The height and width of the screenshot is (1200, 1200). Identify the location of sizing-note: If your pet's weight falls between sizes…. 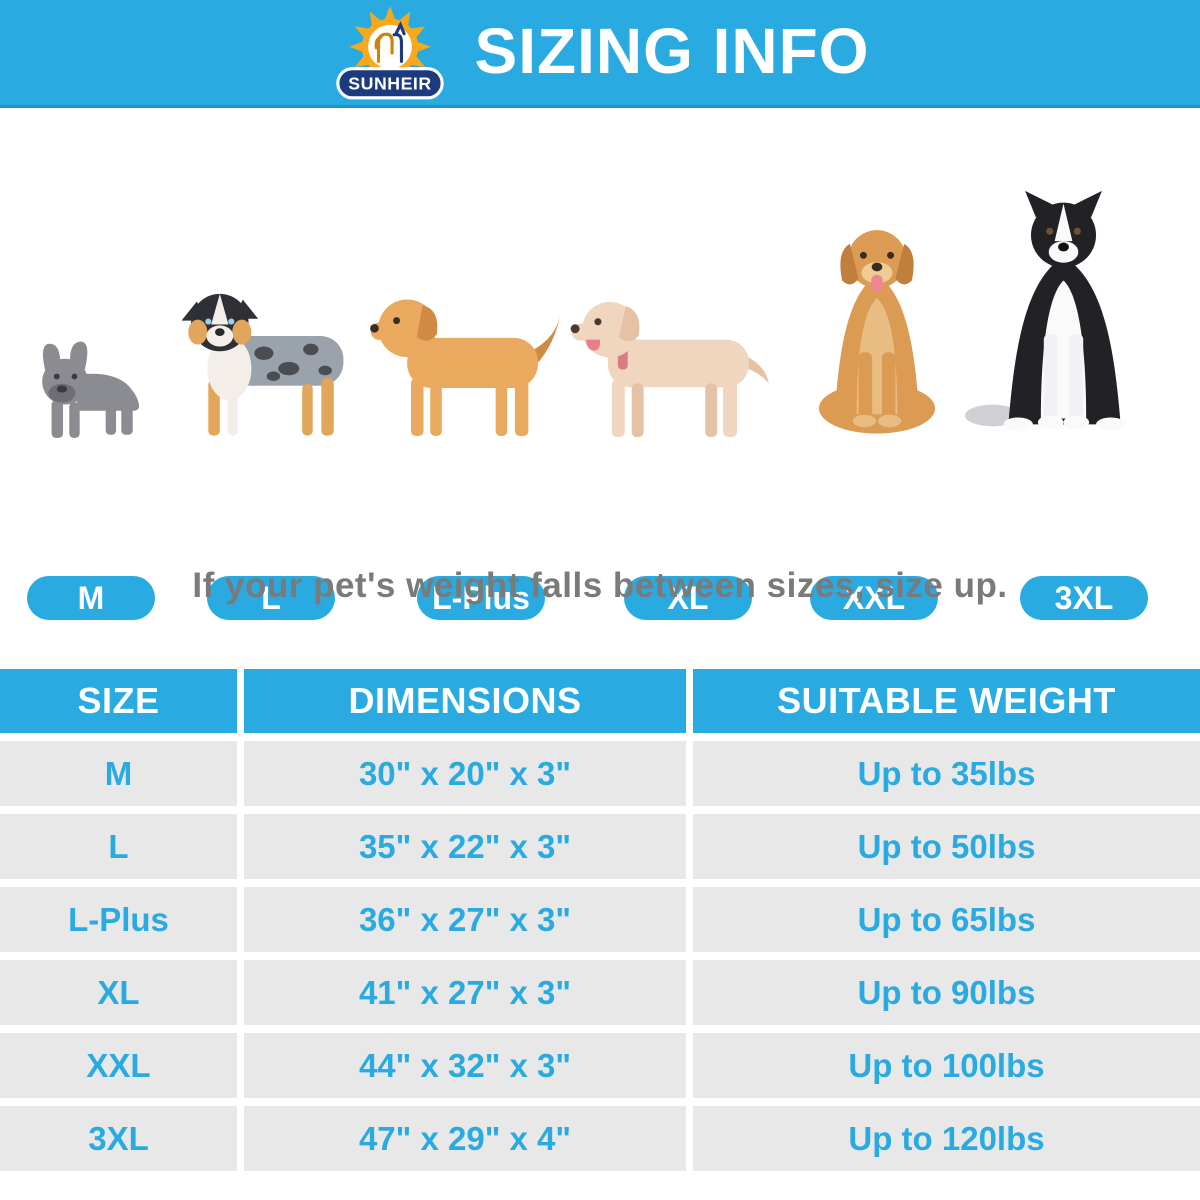
(600, 585).